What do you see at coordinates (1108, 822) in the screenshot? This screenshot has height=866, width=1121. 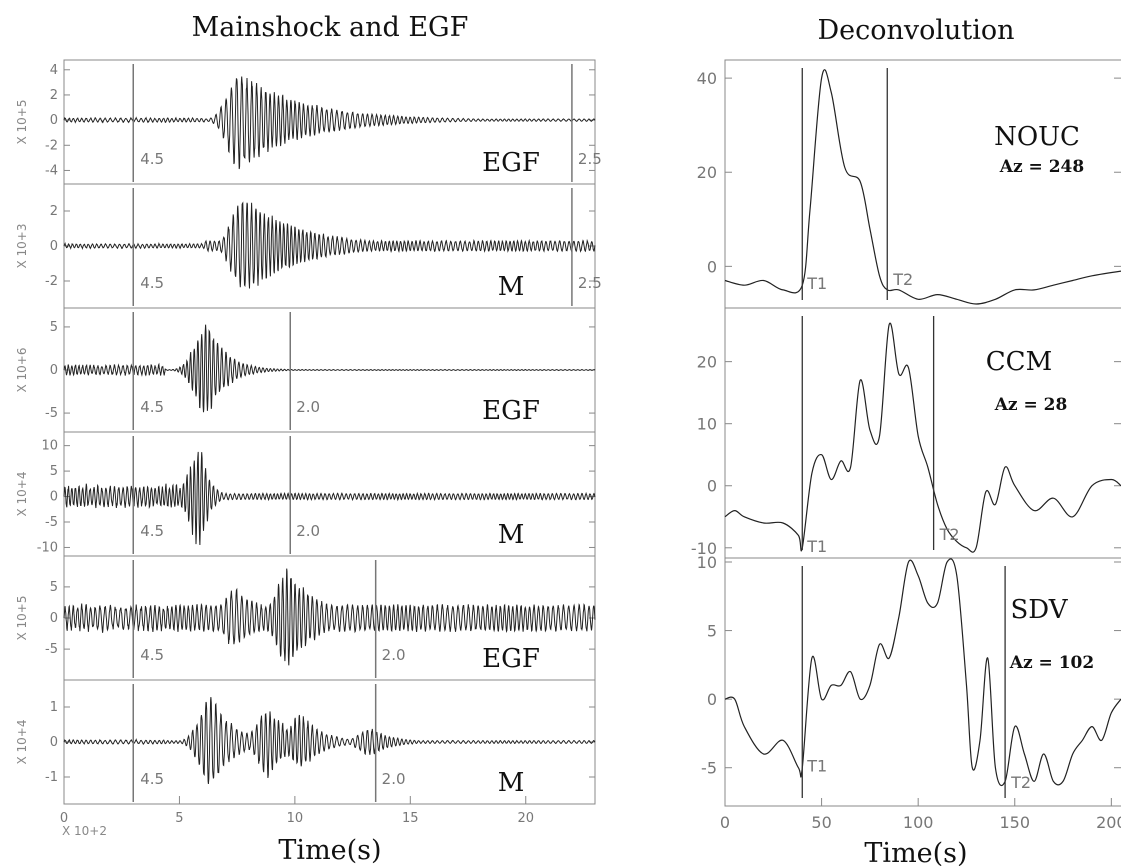 I see `x-tick-label: 200` at bounding box center [1108, 822].